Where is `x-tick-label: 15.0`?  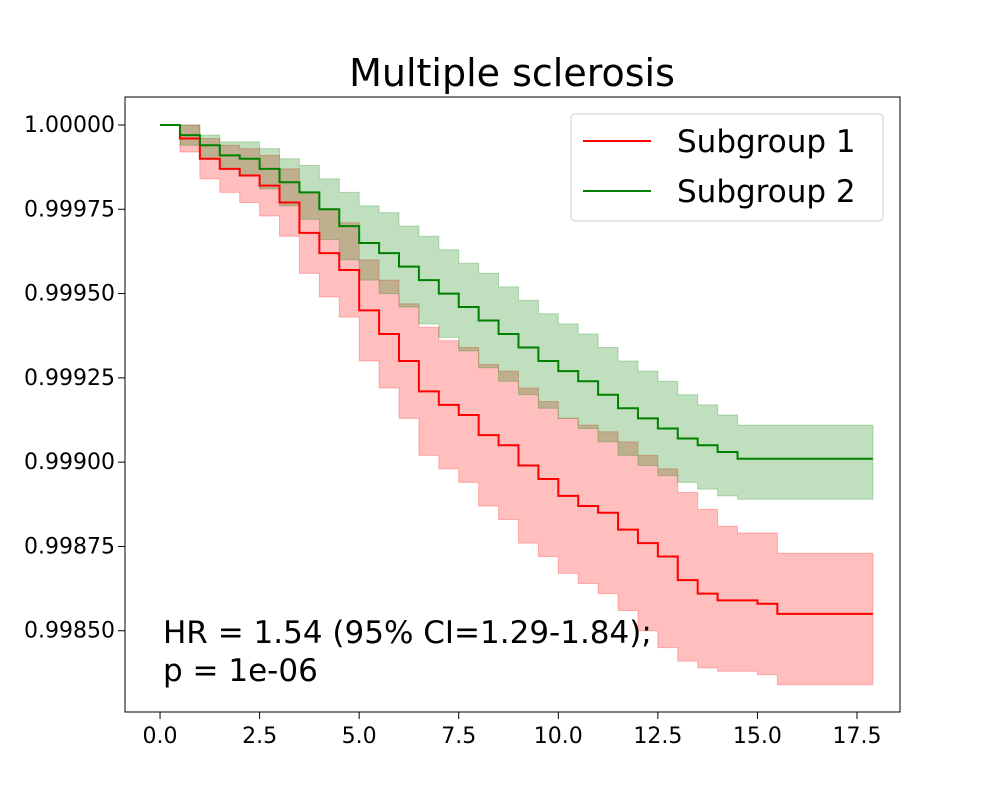
x-tick-label: 15.0 is located at coordinates (757, 736).